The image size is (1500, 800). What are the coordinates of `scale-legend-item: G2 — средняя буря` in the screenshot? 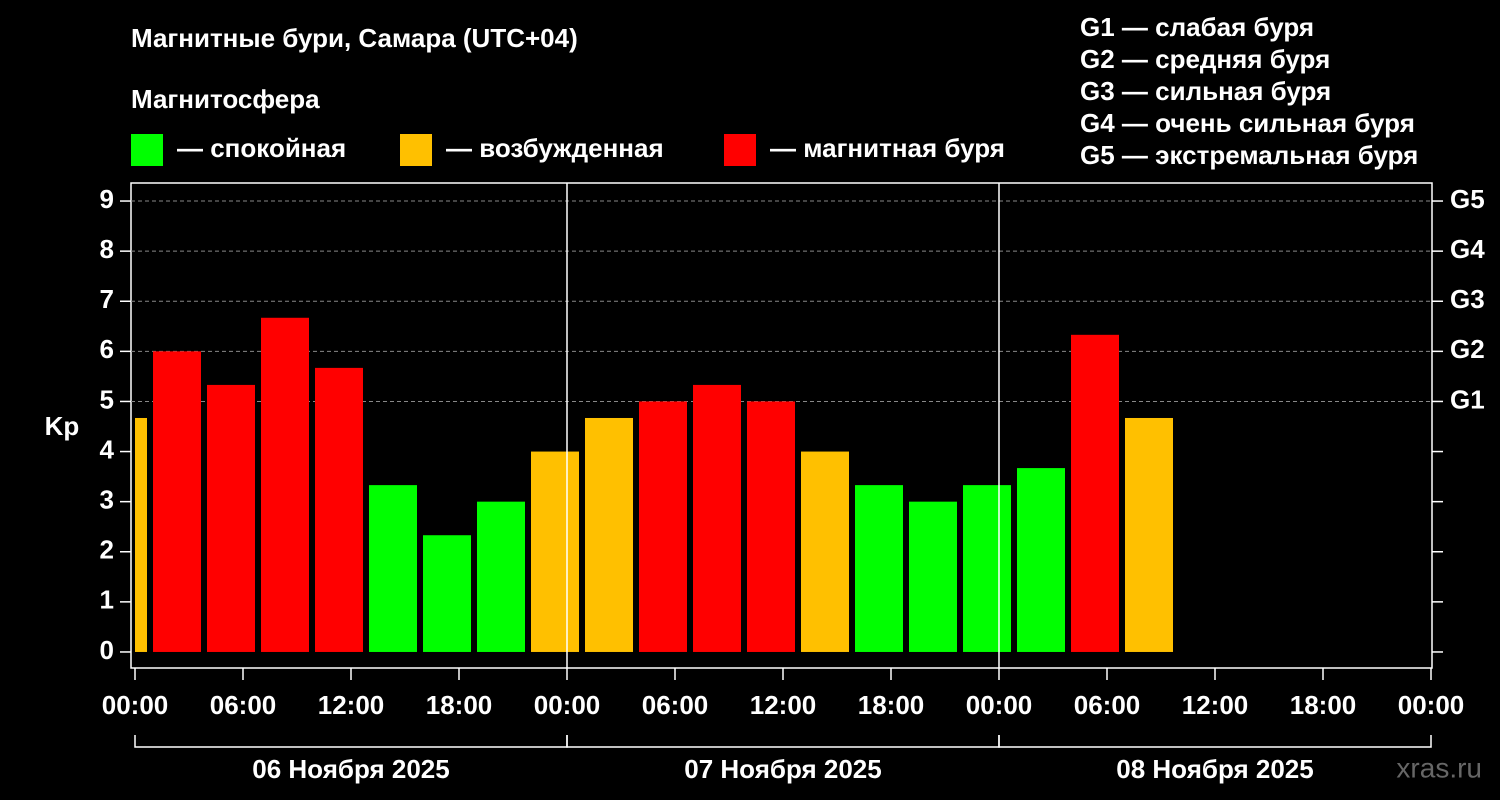 It's located at (1205, 59).